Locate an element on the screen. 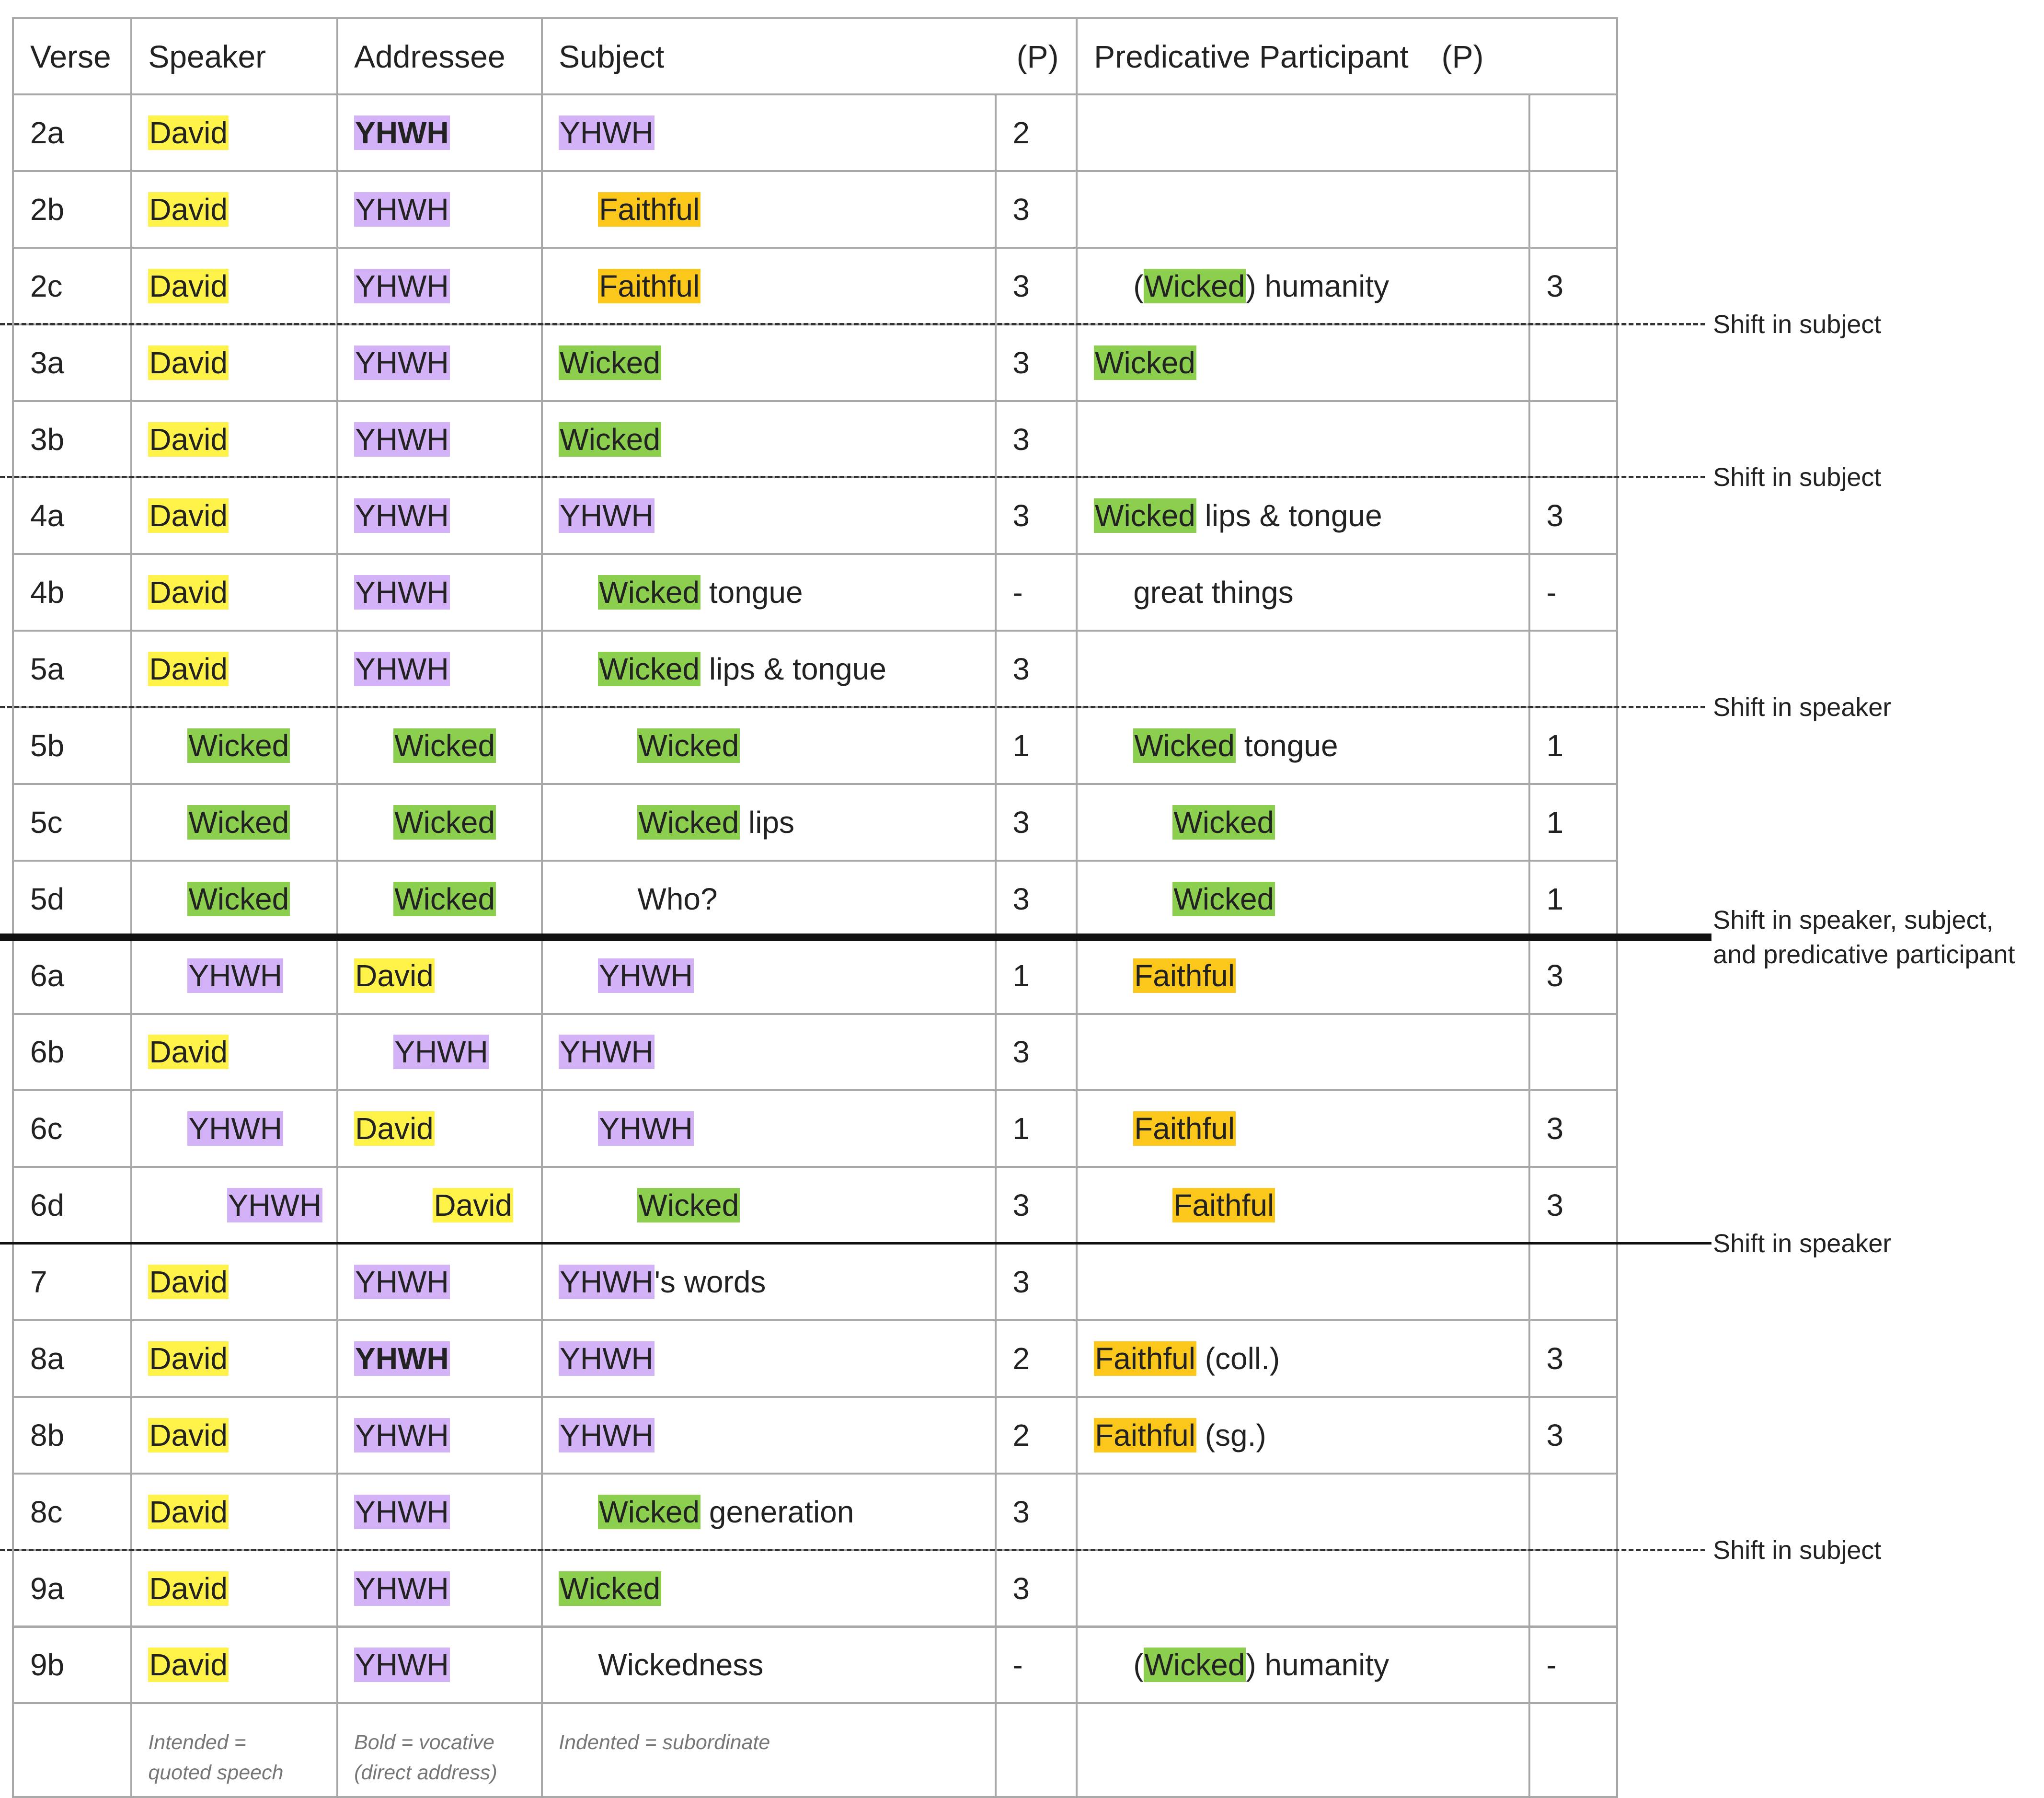 This screenshot has width=2044, height=1798. plain-text: tongue is located at coordinates (751, 592).